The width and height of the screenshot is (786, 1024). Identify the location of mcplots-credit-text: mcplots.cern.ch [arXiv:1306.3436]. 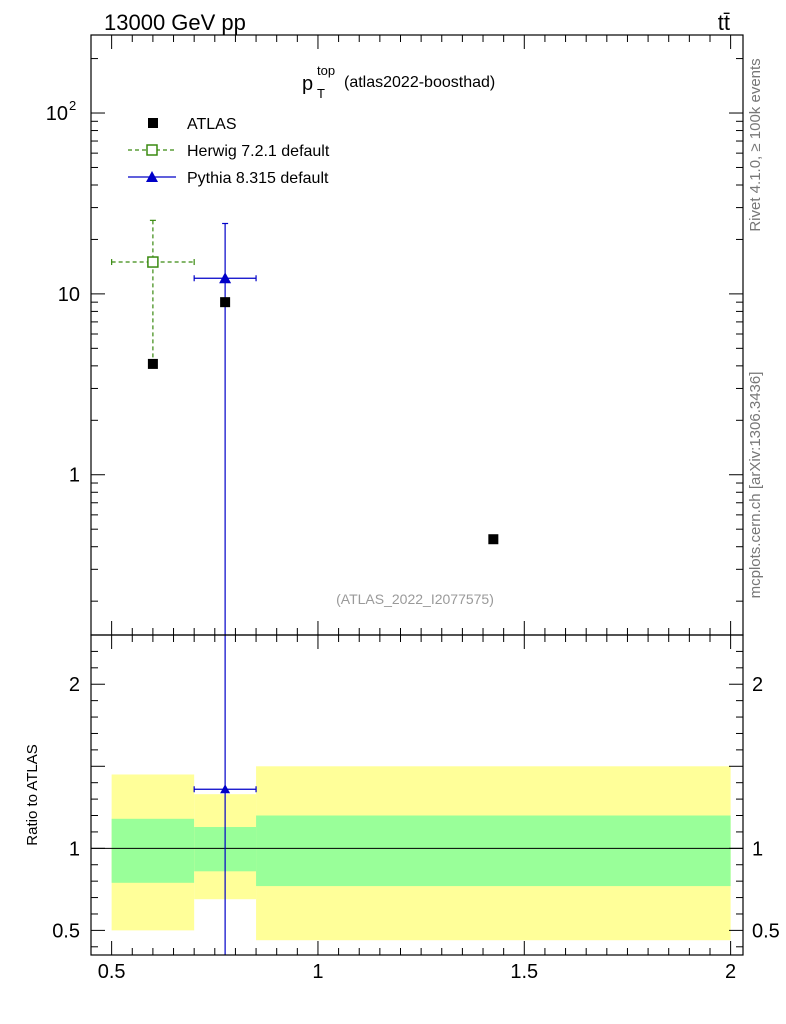
(755, 485).